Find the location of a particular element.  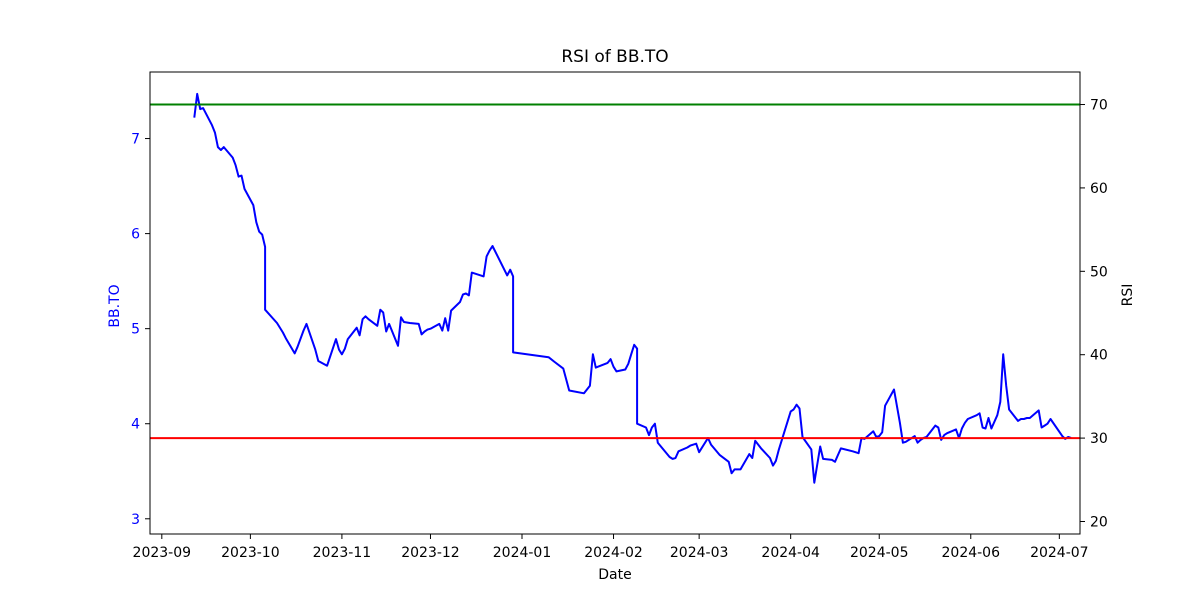

right-axis-title: RSI is located at coordinates (1128, 295).